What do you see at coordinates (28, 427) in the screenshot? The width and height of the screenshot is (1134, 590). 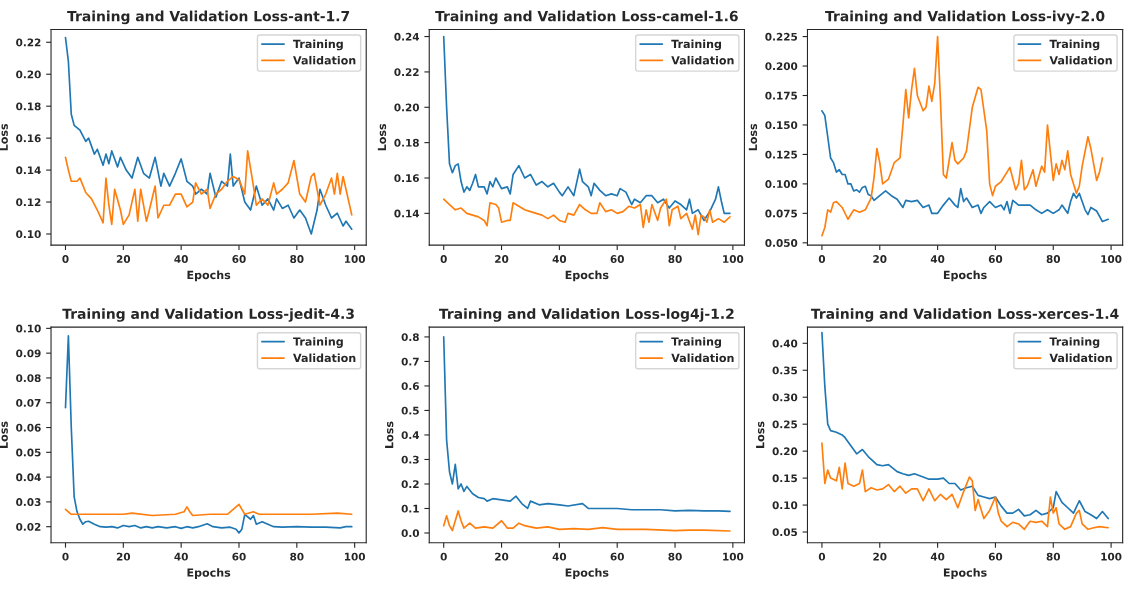 I see `y-tick-label: 0.06` at bounding box center [28, 427].